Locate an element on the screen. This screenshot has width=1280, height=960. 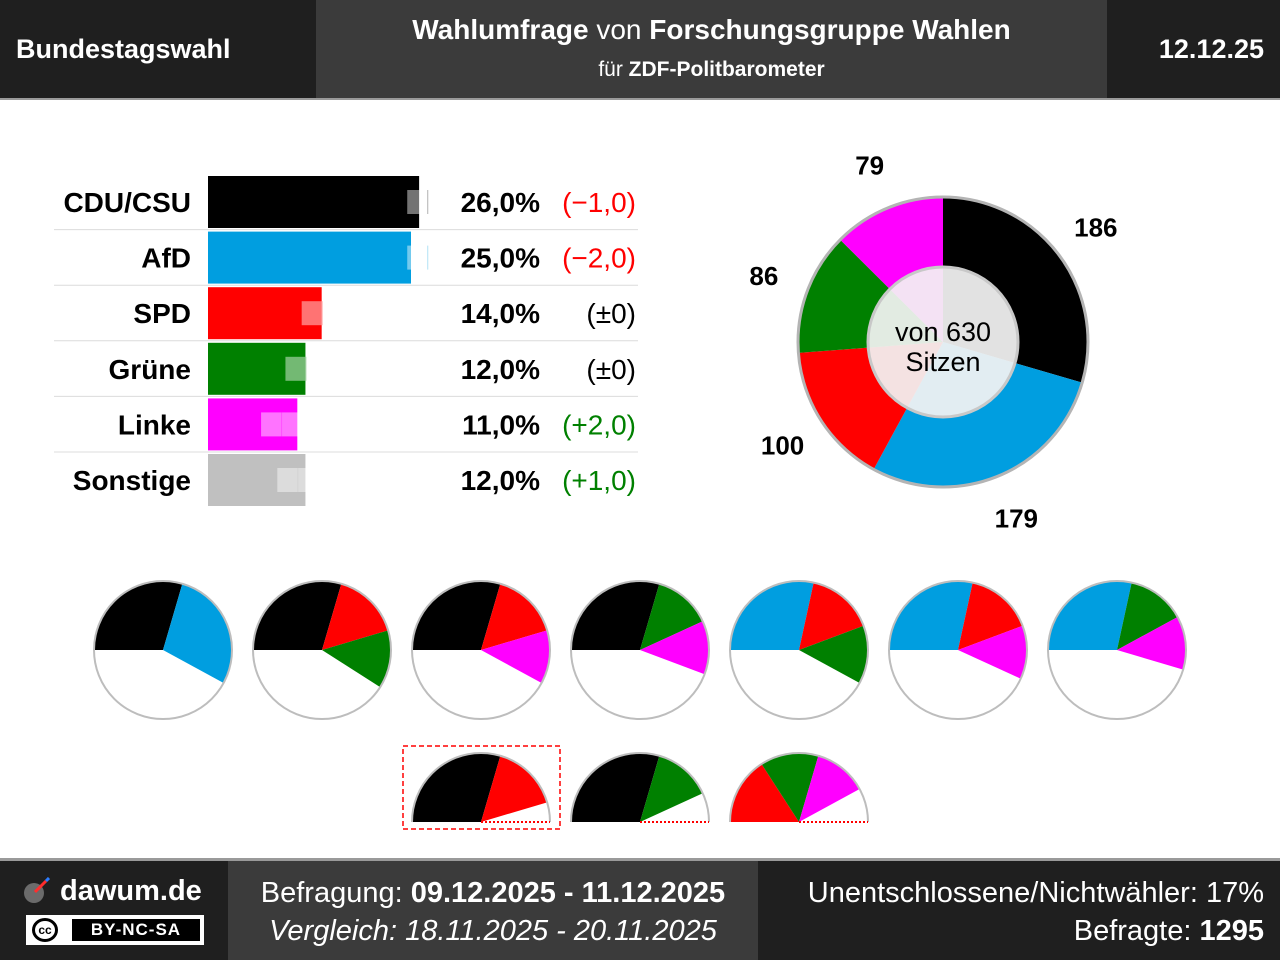
election-type: Bundestagswahl is located at coordinates (158, 49).